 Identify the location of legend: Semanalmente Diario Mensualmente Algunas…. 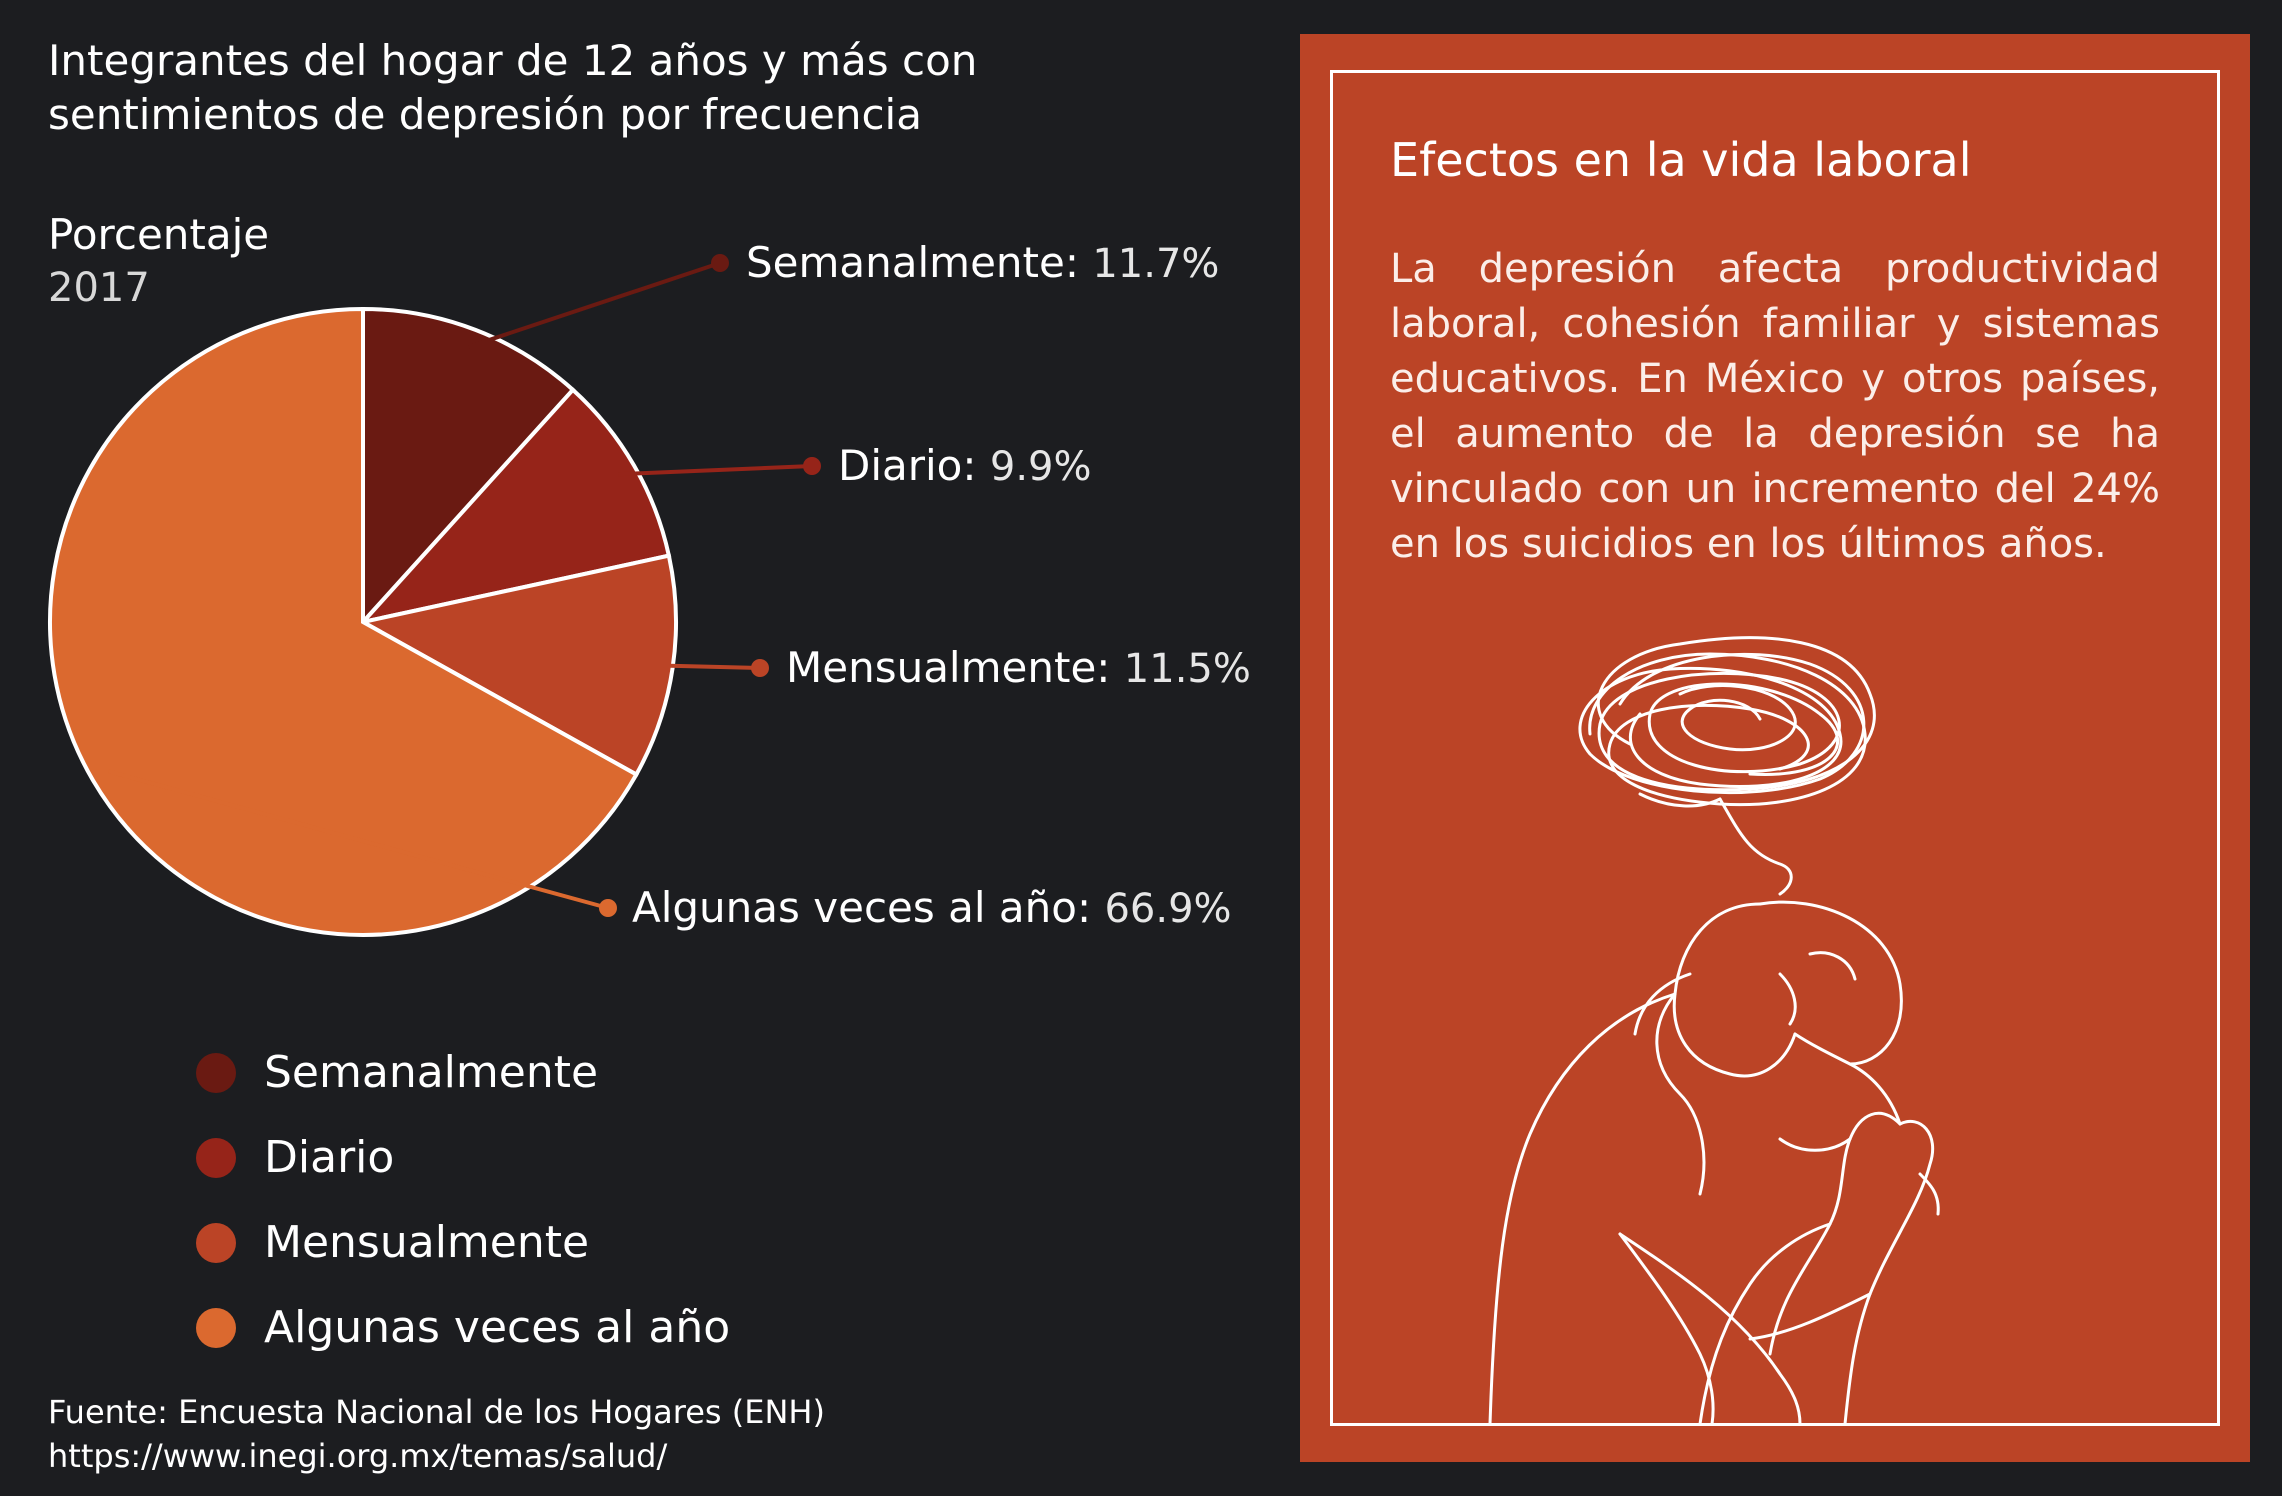
(546, 1200).